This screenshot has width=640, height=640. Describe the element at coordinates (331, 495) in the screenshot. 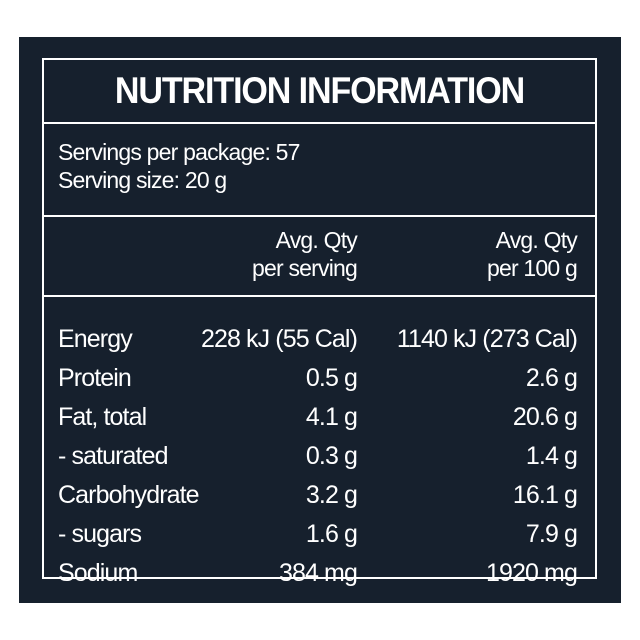

I see `per-serving-value: 3.2 g` at that location.